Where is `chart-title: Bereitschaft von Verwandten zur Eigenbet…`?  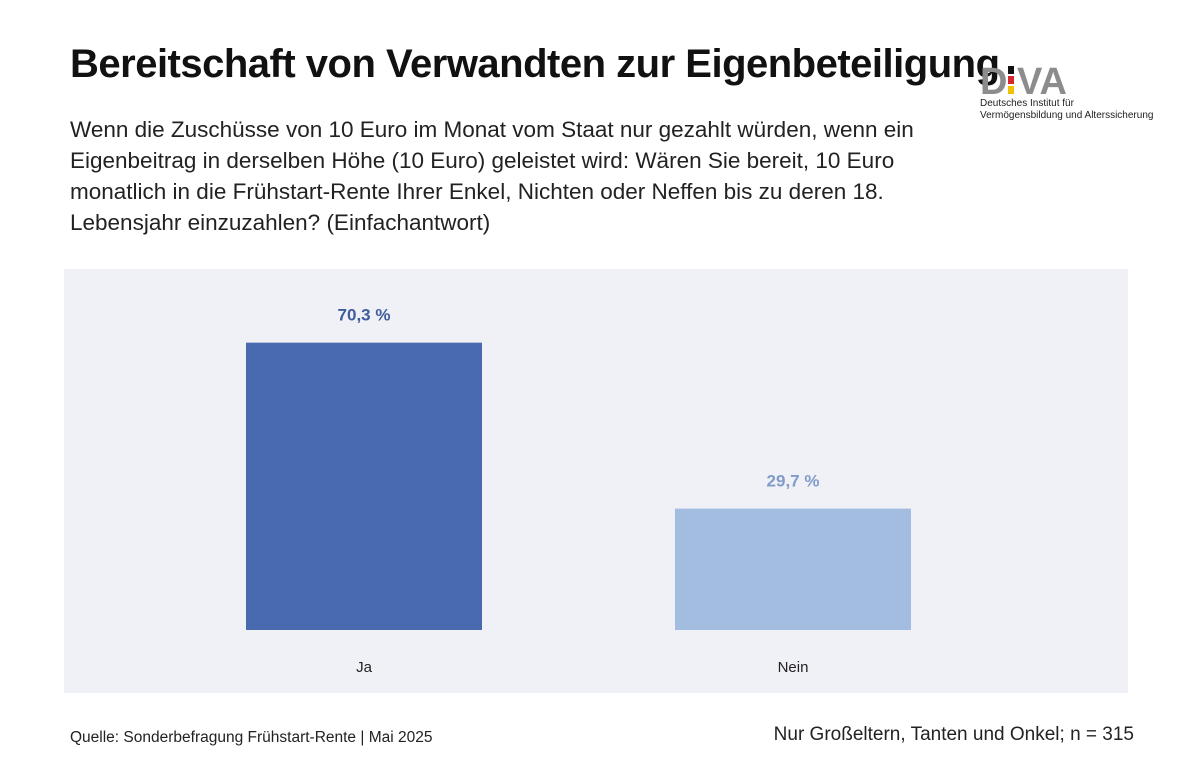 chart-title: Bereitschaft von Verwandten zur Eigenbet… is located at coordinates (535, 64).